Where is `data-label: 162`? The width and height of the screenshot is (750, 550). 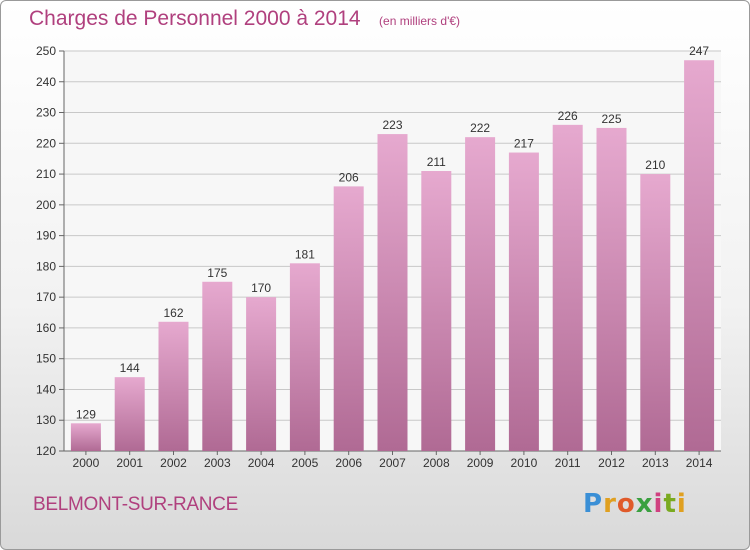 data-label: 162 is located at coordinates (173, 313).